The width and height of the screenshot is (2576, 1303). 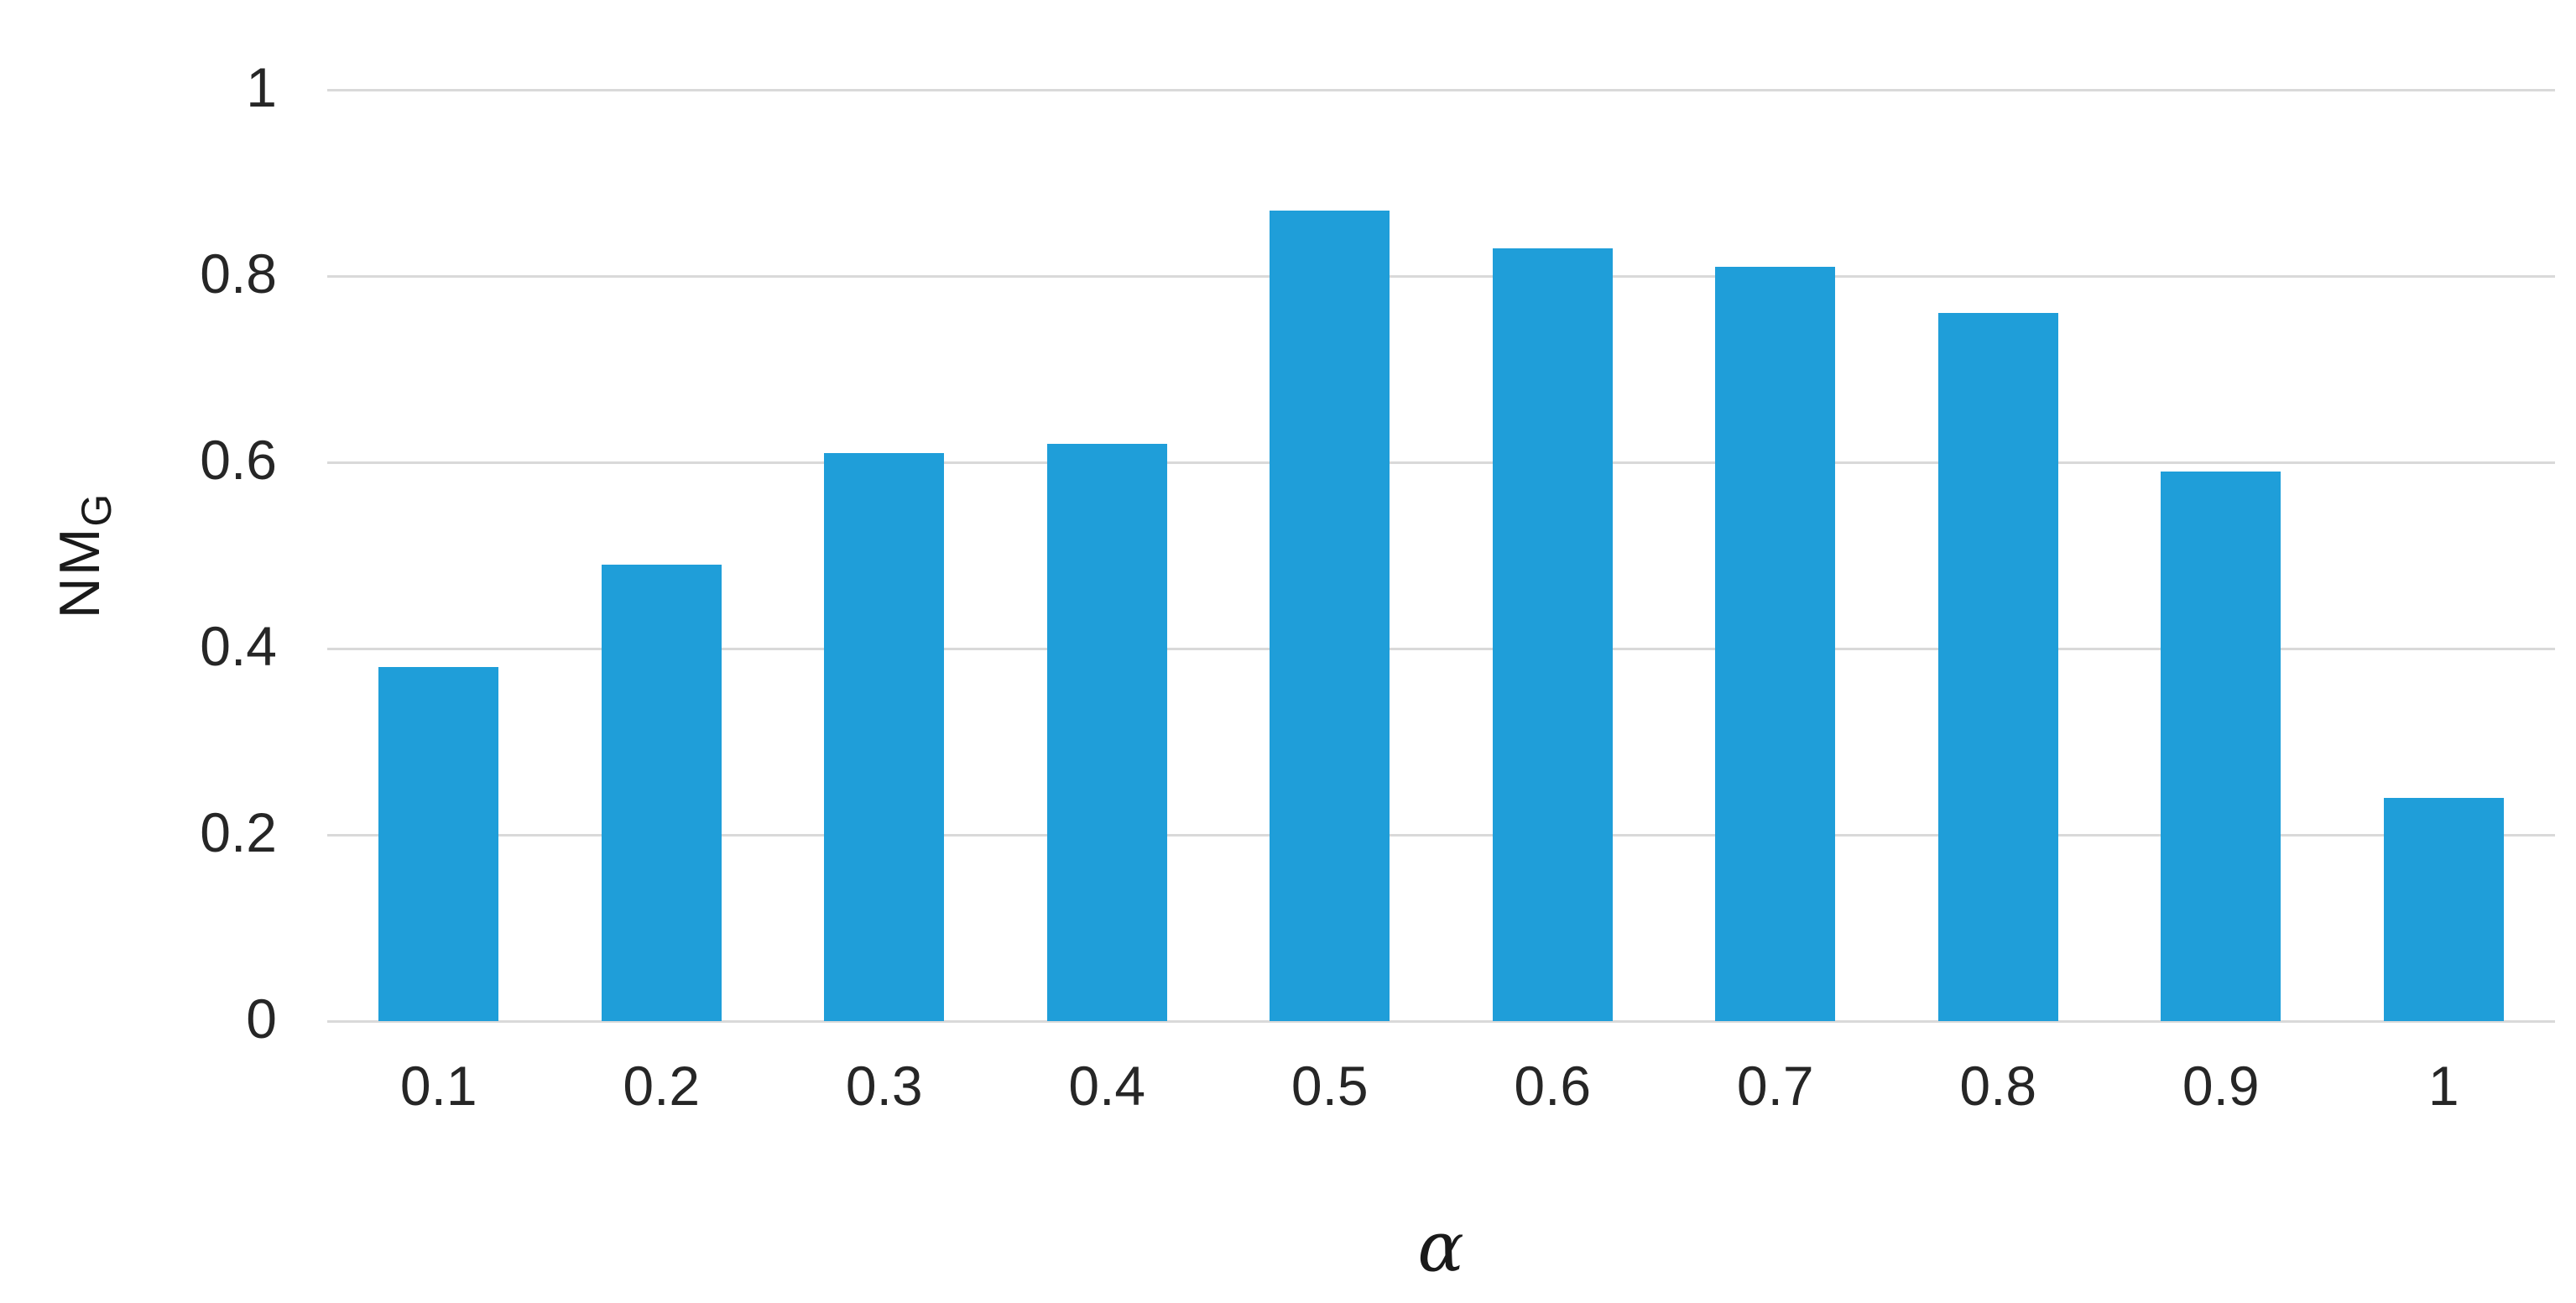 I want to click on bar-slot-0.9, so click(x=2221, y=510).